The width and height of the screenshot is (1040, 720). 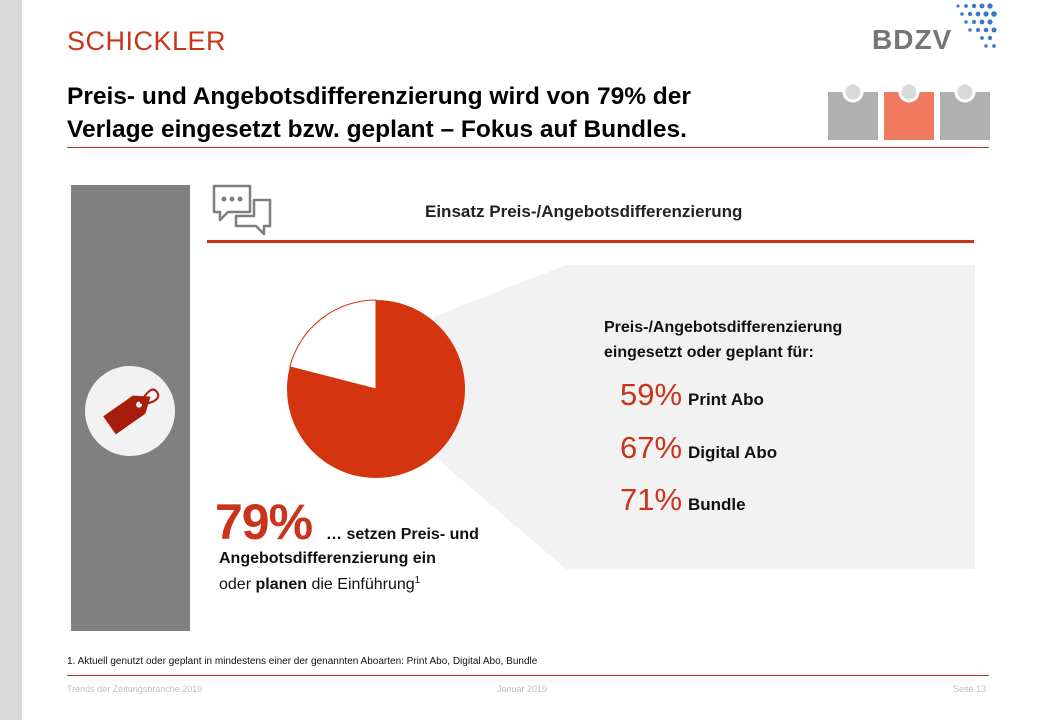 What do you see at coordinates (709, 352) in the screenshot?
I see `detail-title-line-2: eingesetzt oder geplant für:` at bounding box center [709, 352].